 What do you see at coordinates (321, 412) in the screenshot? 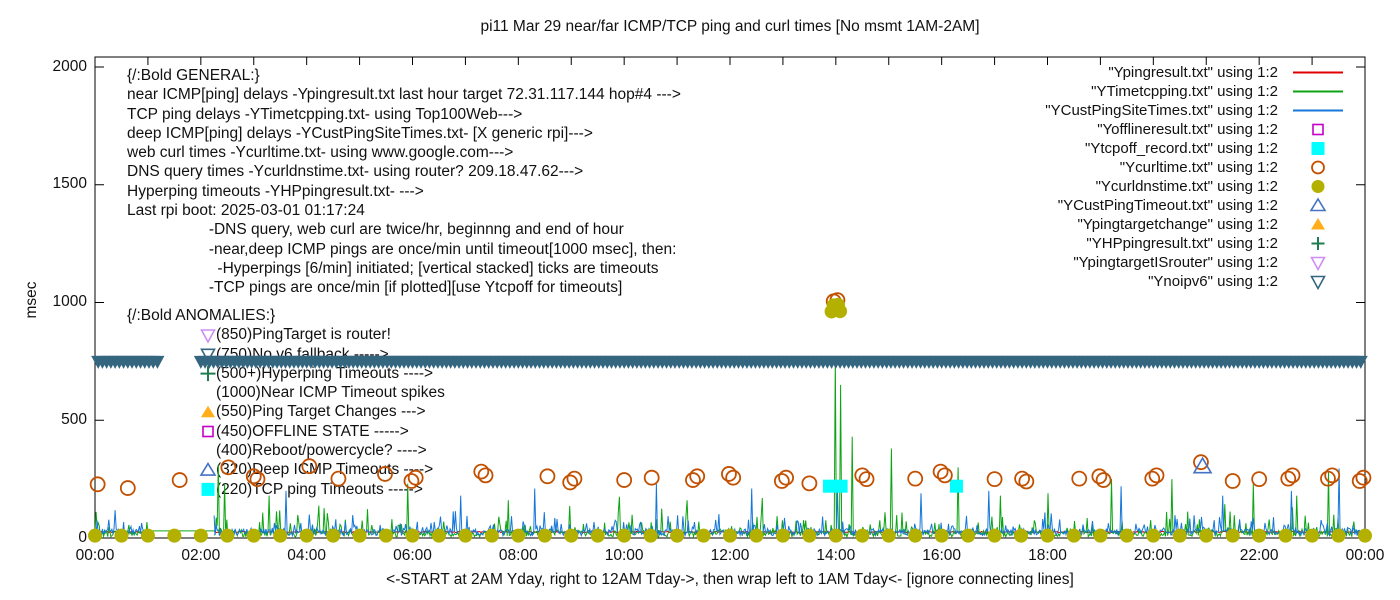
I see `anomaly-note-line: (550)Ping Target Changes --->` at bounding box center [321, 412].